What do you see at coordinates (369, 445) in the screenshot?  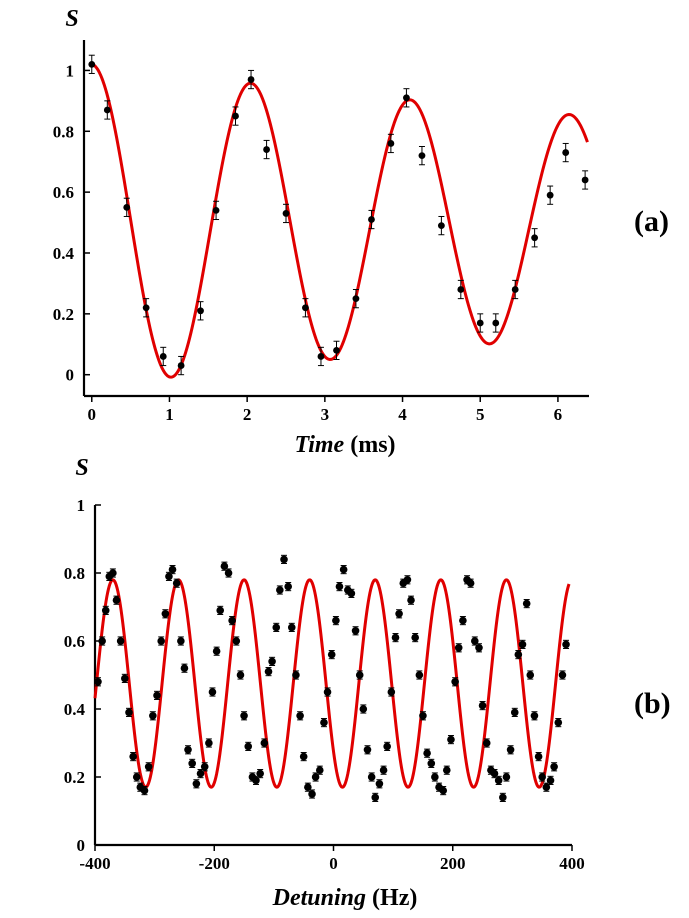 I see `x-axis-label-unit: (ms)` at bounding box center [369, 445].